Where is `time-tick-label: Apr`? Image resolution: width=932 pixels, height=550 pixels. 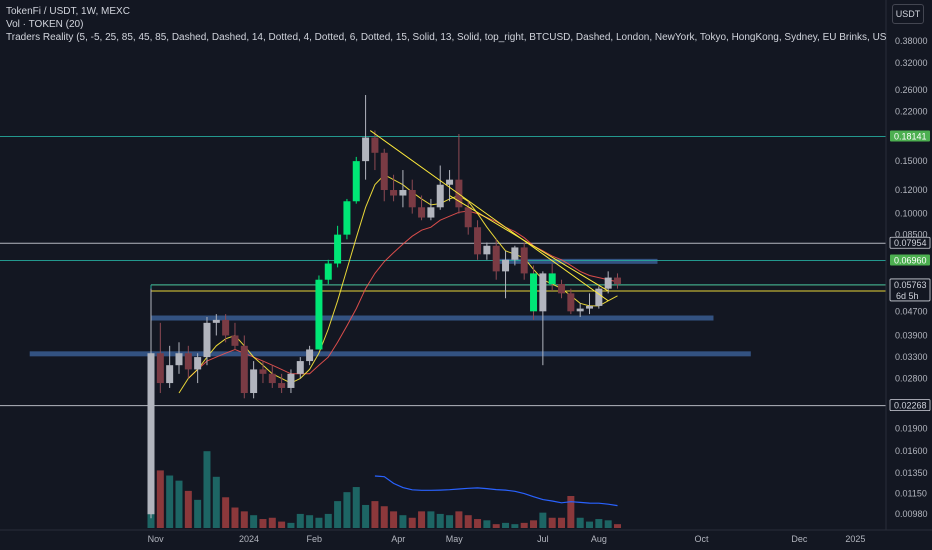 time-tick-label: Apr is located at coordinates (398, 539).